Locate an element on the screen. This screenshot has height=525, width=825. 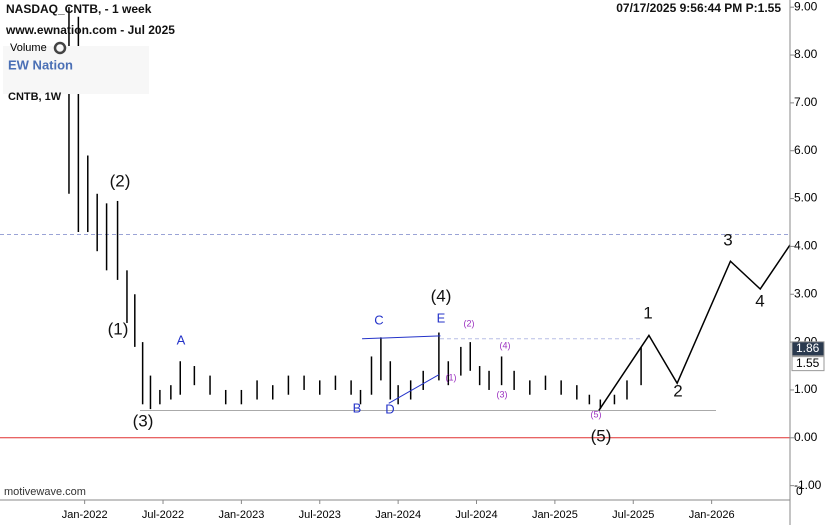
subtitle: www.ewnation.com - Jul 2025 is located at coordinates (90, 30).